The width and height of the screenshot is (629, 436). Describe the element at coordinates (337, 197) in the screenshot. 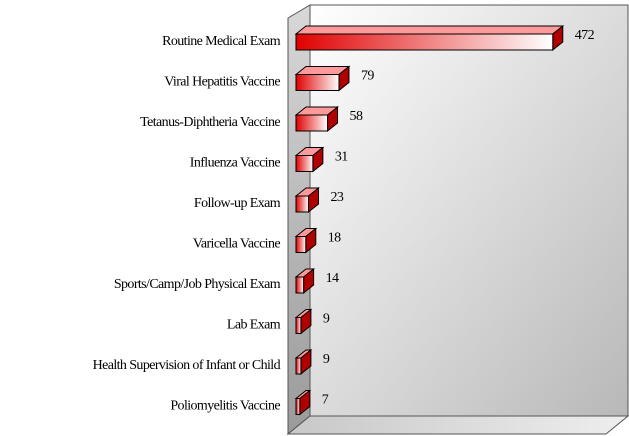

I see `value-label: 23` at that location.